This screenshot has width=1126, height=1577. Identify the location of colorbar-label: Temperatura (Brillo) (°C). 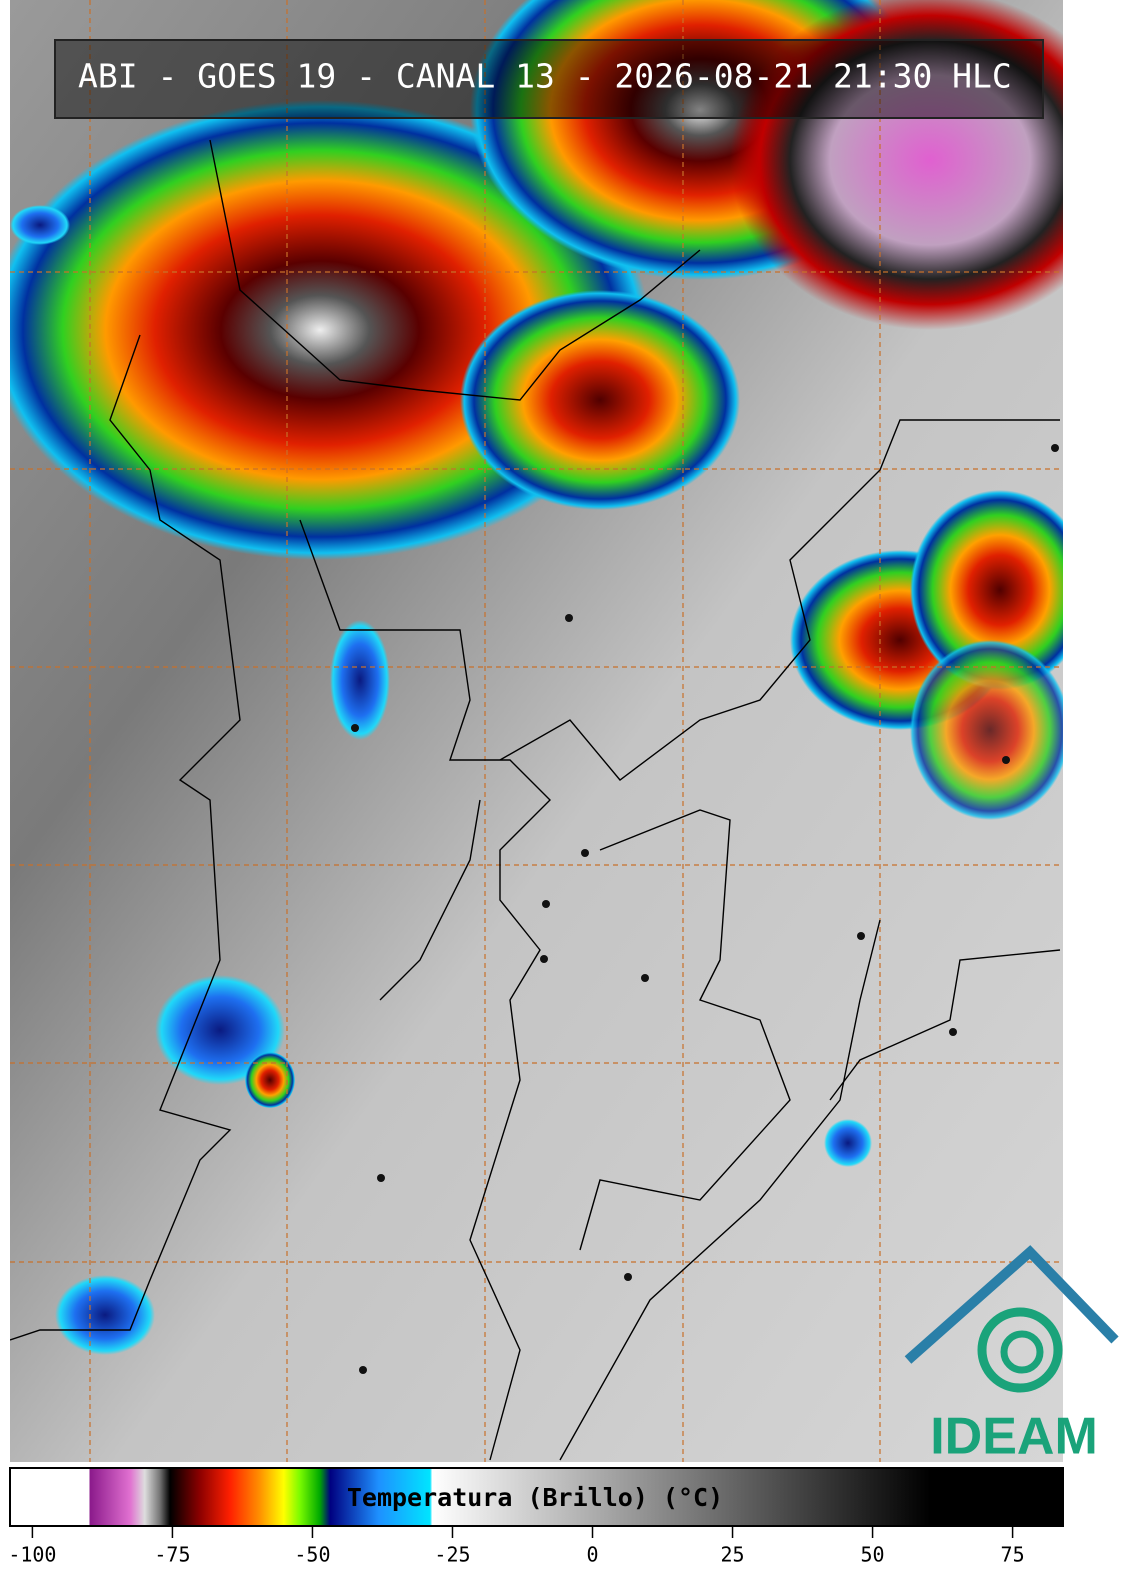
(535, 1497).